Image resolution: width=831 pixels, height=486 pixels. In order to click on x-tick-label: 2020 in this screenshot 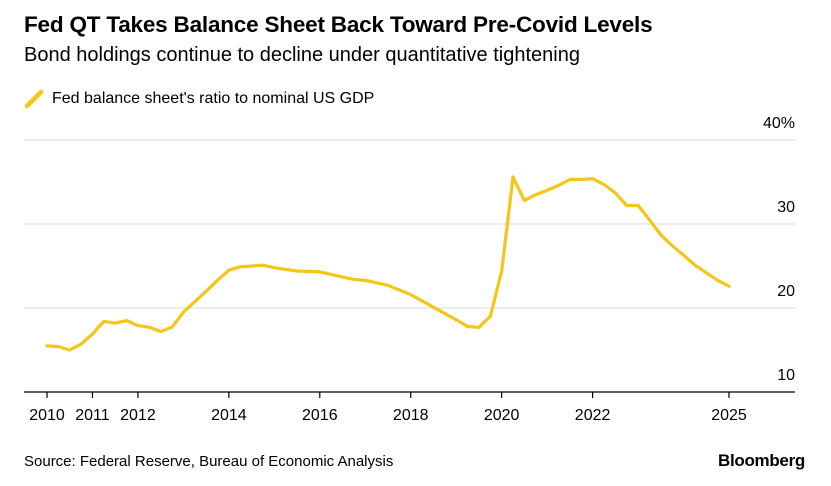, I will do `click(502, 415)`.